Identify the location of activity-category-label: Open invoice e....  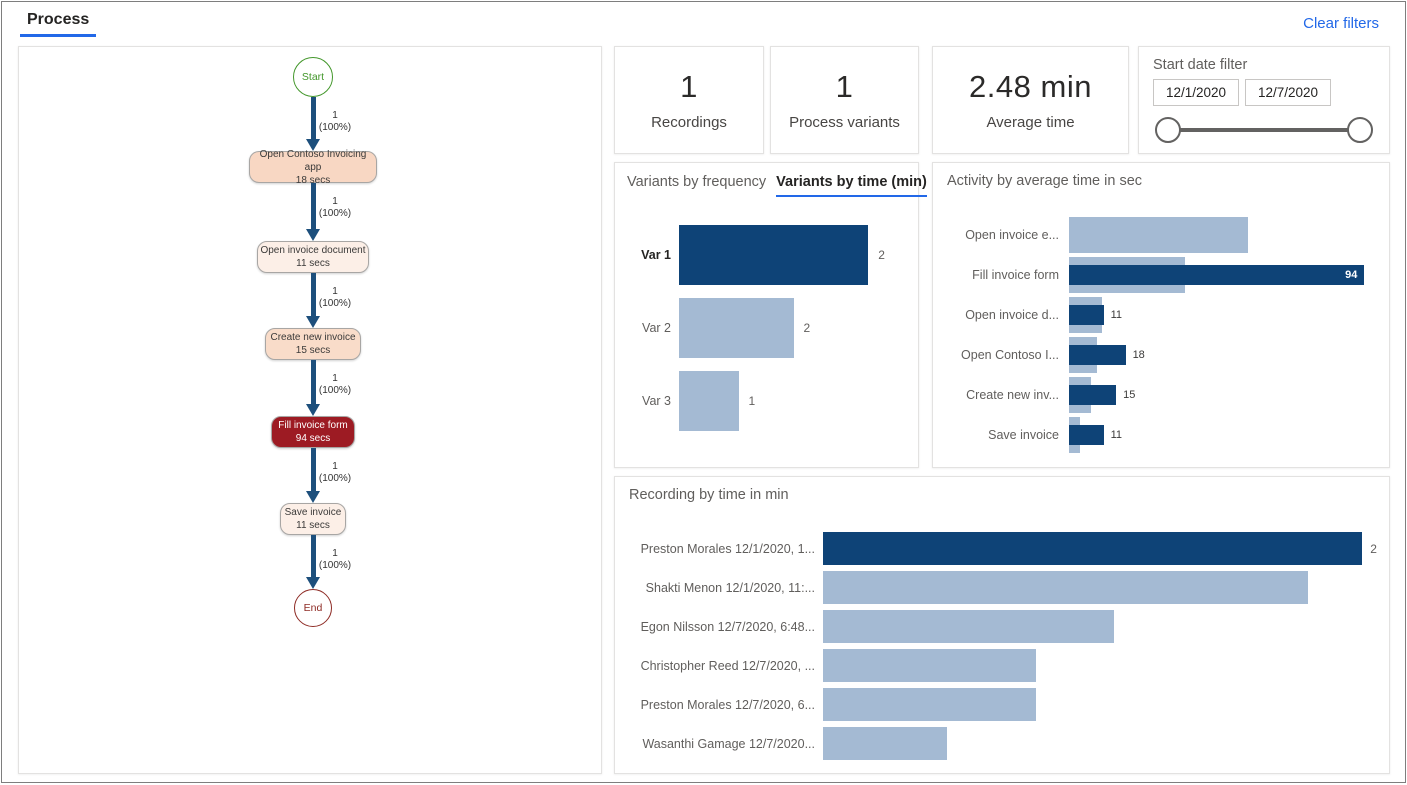
(1012, 235).